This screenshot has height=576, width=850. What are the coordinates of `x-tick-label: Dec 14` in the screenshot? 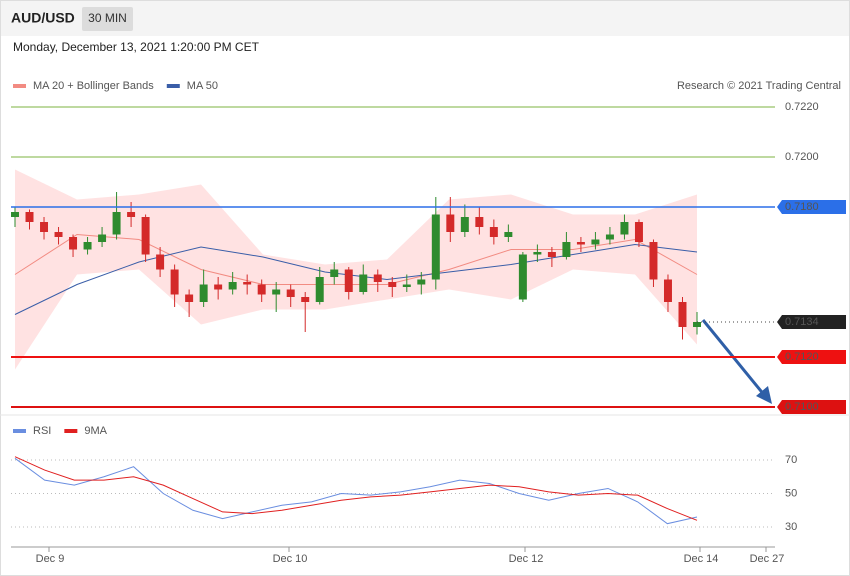 It's located at (701, 559).